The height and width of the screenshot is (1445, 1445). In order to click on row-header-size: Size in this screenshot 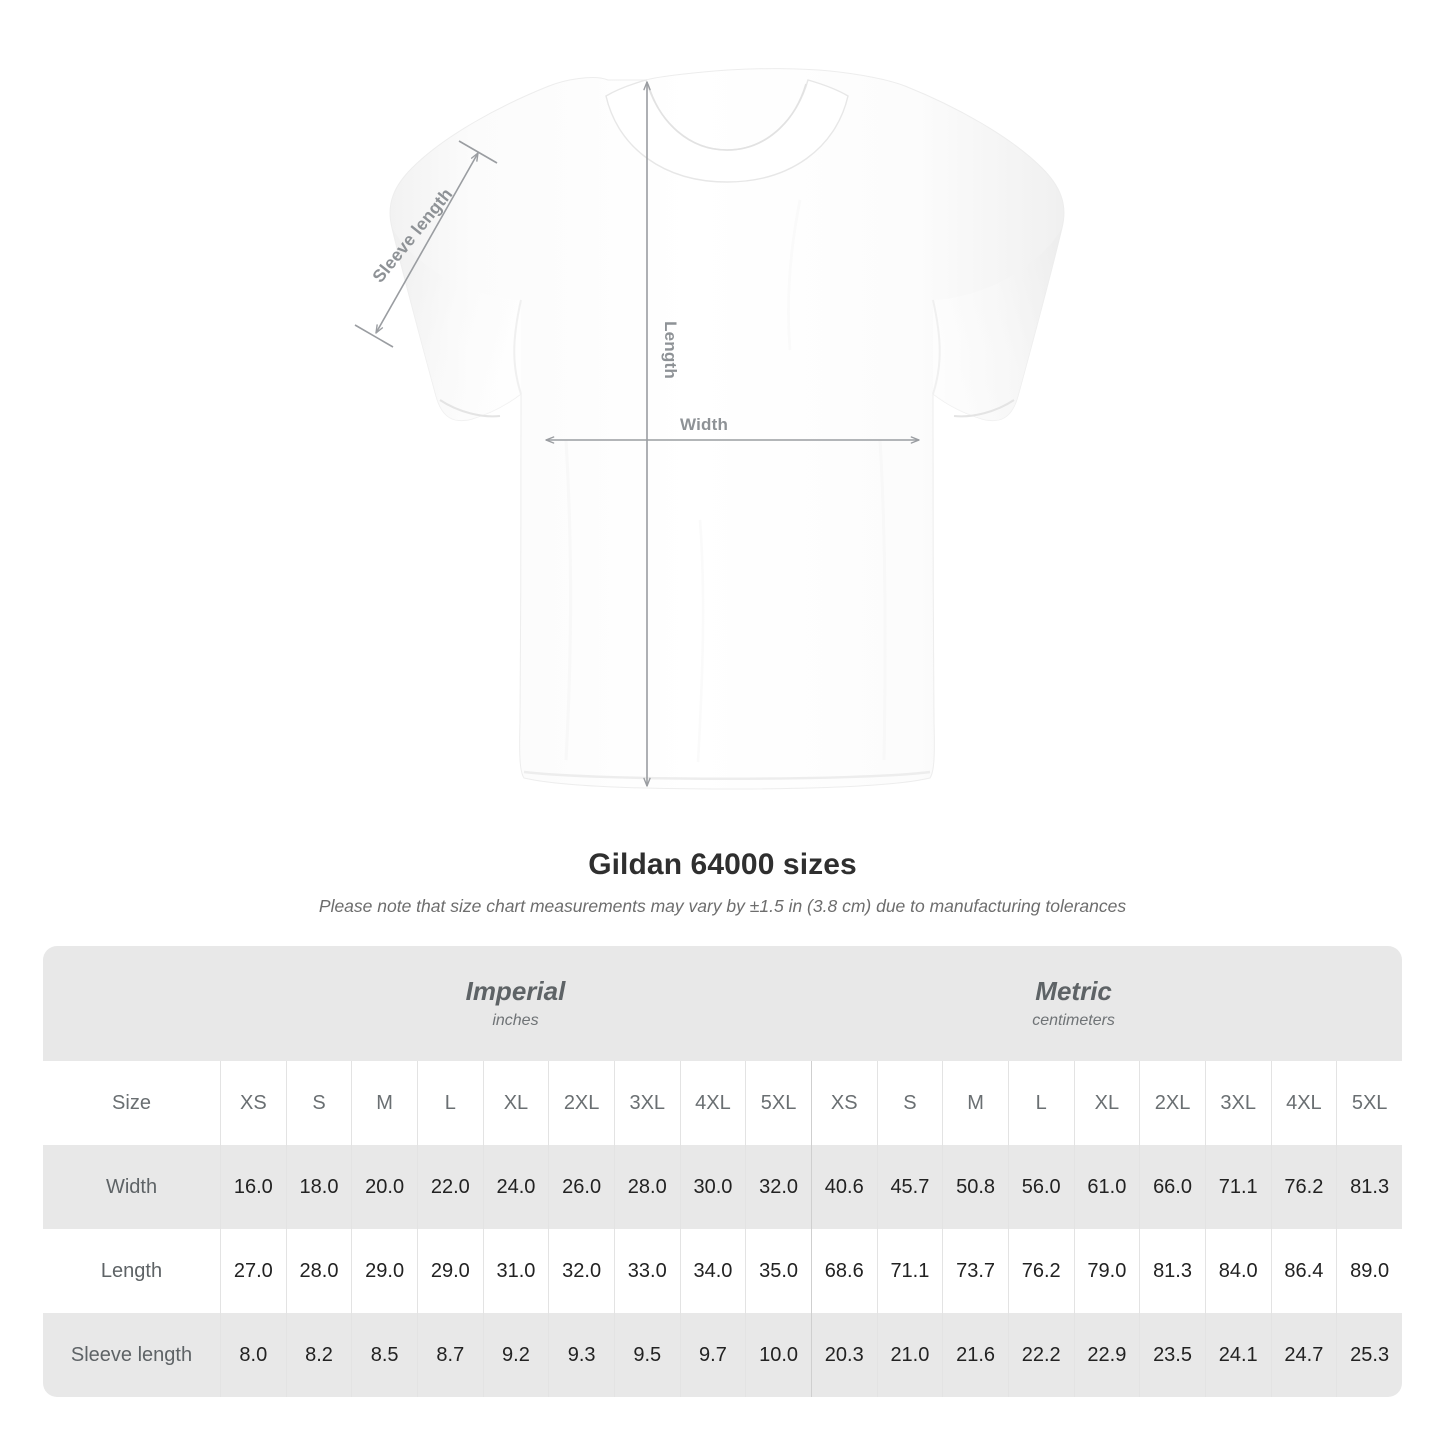, I will do `click(131, 1103)`.